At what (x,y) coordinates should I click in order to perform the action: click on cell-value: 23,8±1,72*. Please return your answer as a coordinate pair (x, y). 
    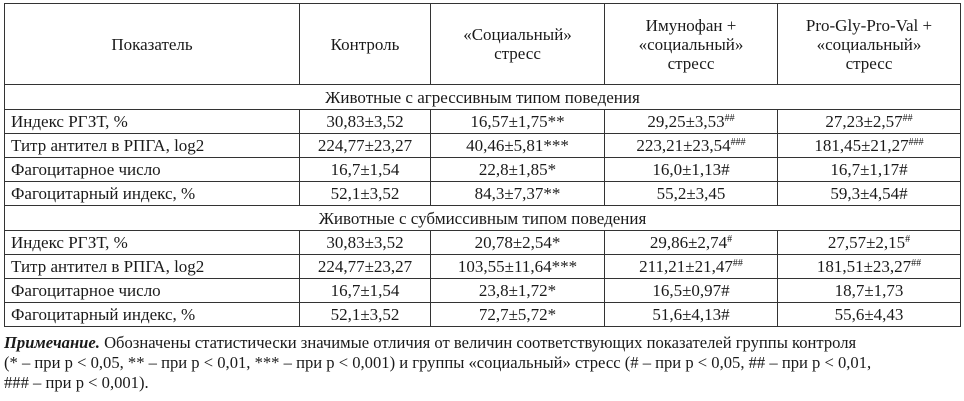
    Looking at the image, I should click on (517, 290).